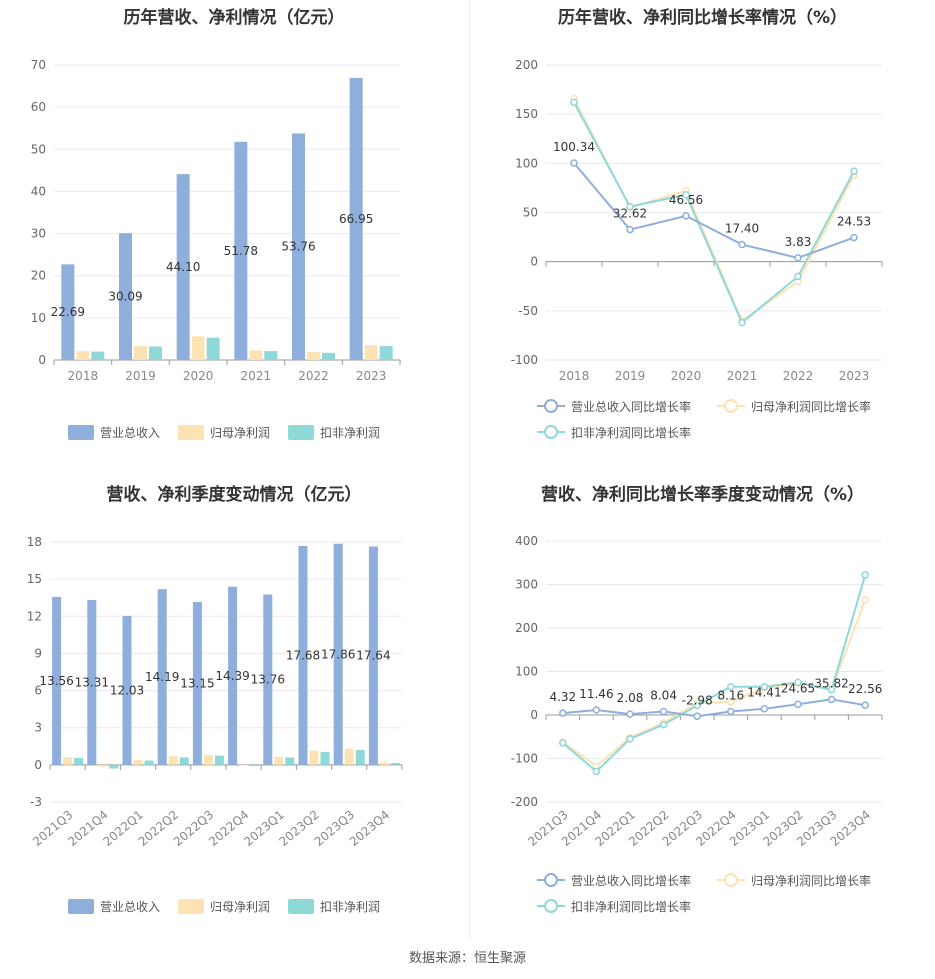  Describe the element at coordinates (730, 695) in the screenshot. I see `data-label: 8.16` at that location.